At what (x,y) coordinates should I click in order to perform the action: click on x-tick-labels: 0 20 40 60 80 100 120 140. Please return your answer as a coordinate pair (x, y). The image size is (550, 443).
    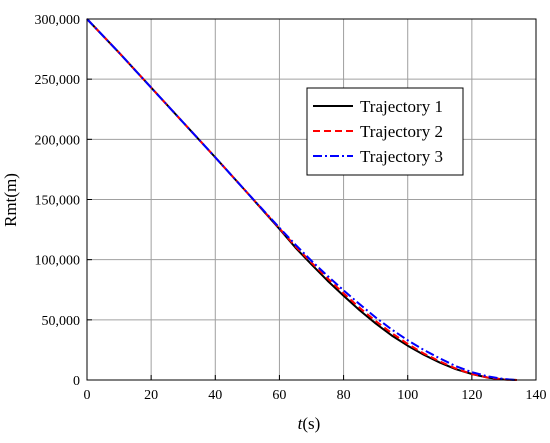
    Looking at the image, I should click on (315, 395).